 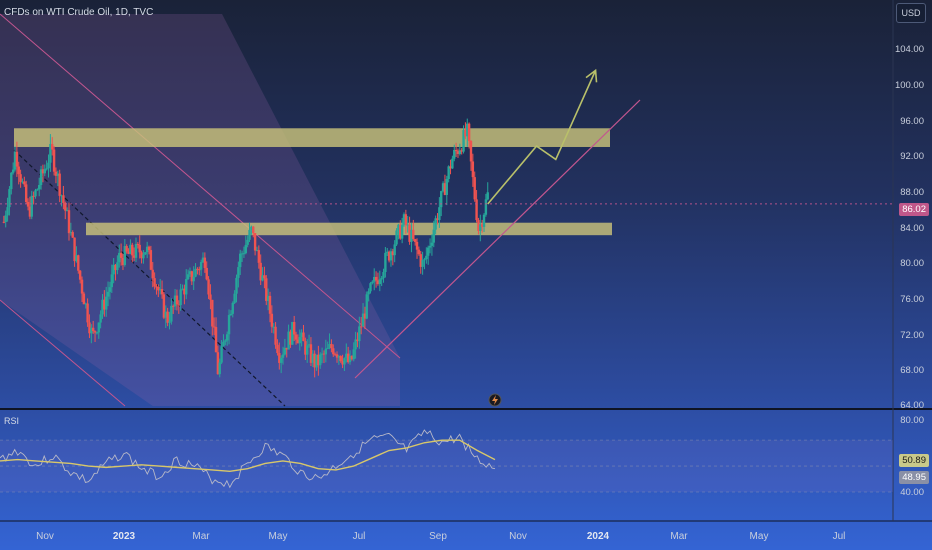 What do you see at coordinates (911, 13) in the screenshot?
I see `currency-button: USD` at bounding box center [911, 13].